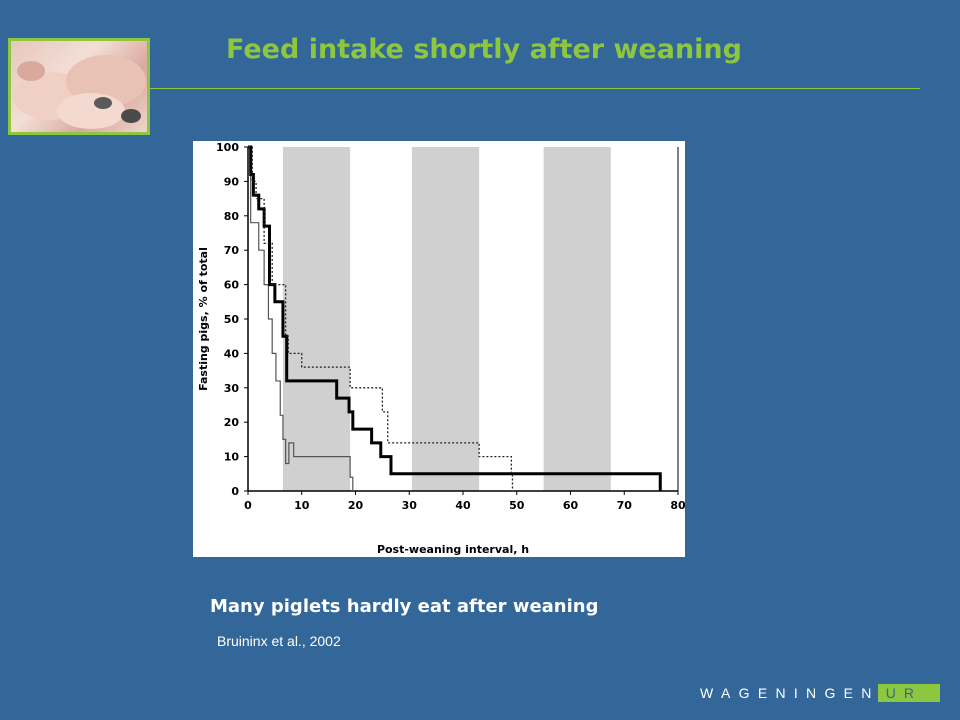 This screenshot has height=720, width=960. I want to click on y-tick-label: 100, so click(227, 147).